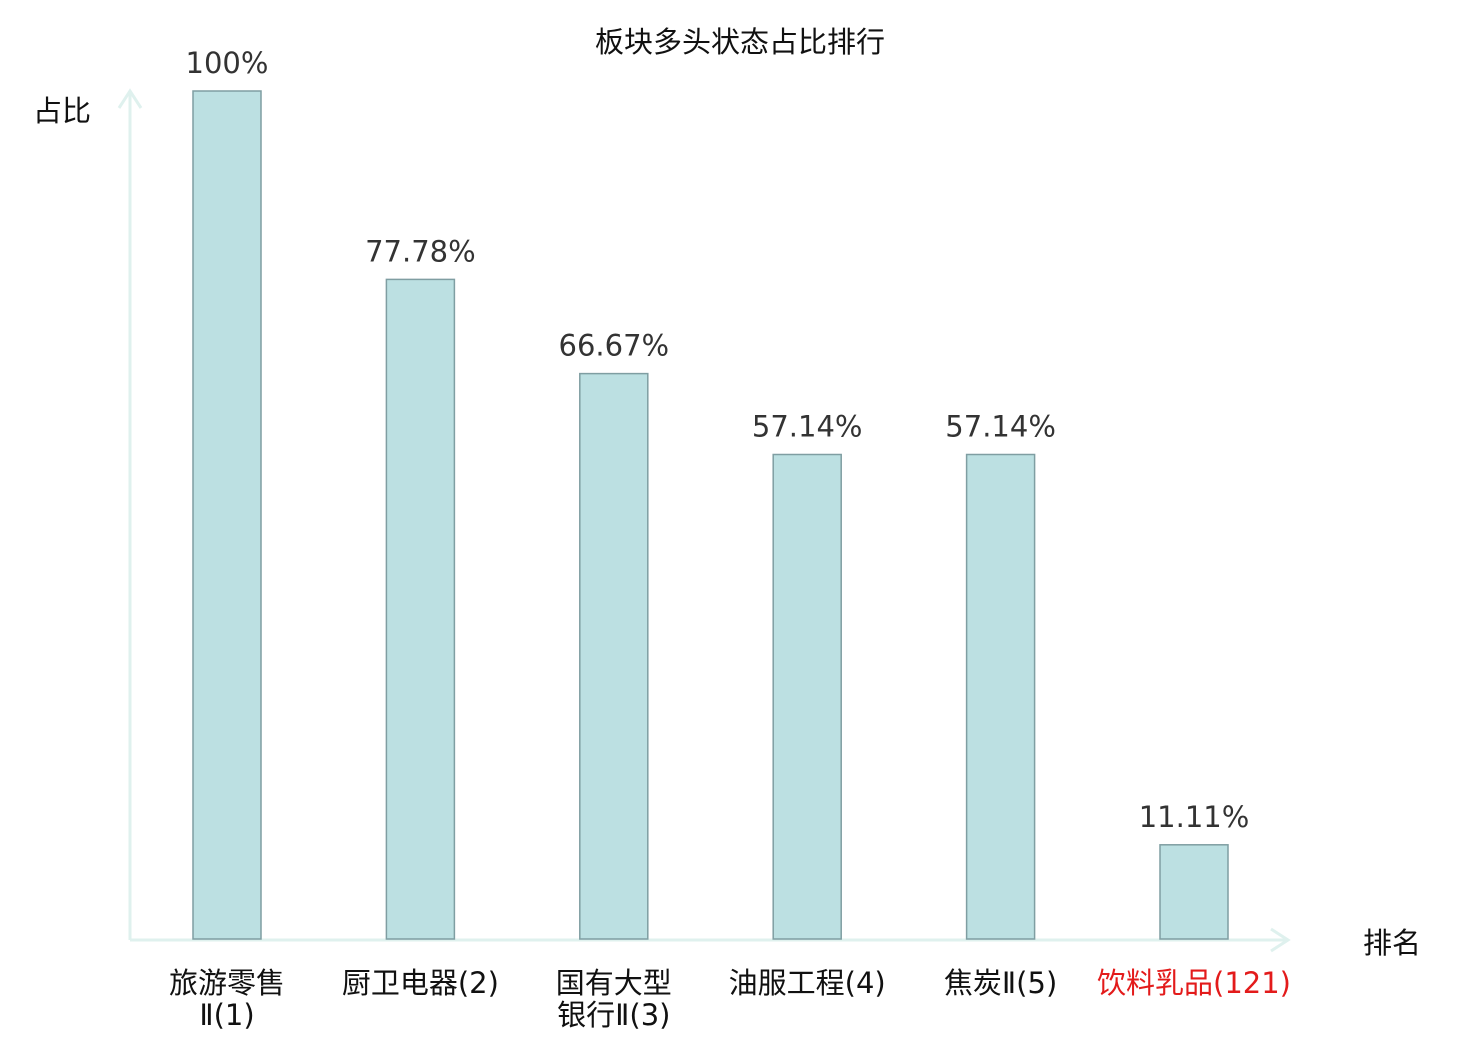 The image size is (1480, 1044). I want to click on category-label-6: 饮料乳品(121), so click(1194, 983).